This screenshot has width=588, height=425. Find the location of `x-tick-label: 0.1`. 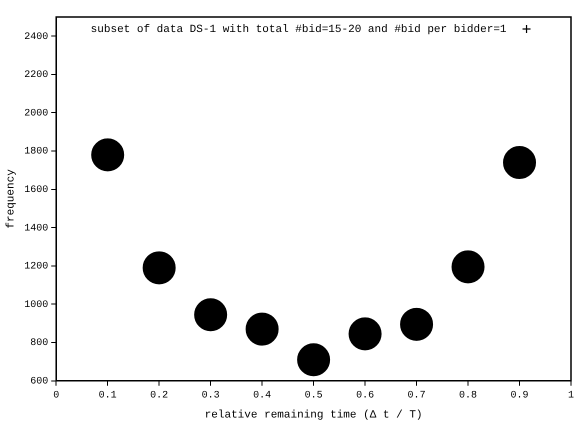

x-tick-label: 0.1 is located at coordinates (107, 396).